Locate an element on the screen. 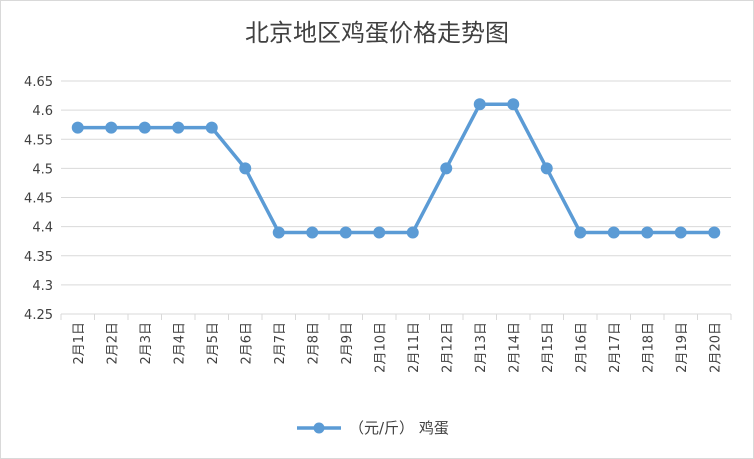 This screenshot has height=459, width=754. y-tick-label: 4.65 is located at coordinates (38, 82).